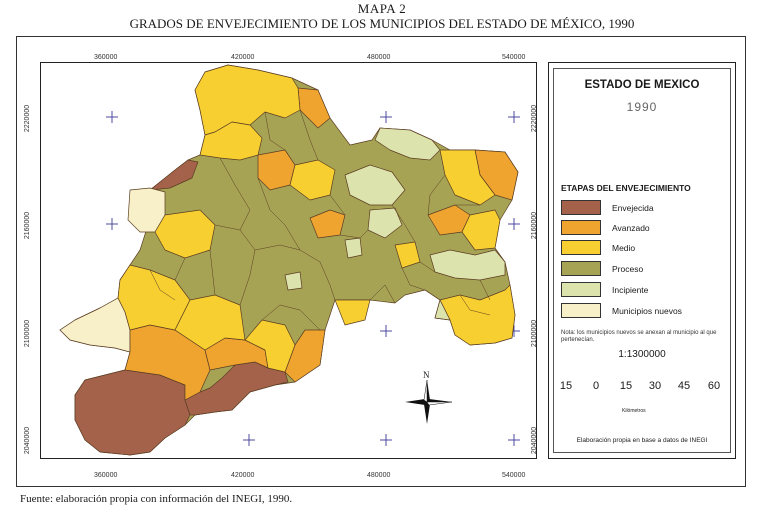  What do you see at coordinates (429, 401) in the screenshot?
I see `north-arrow-icon` at bounding box center [429, 401].